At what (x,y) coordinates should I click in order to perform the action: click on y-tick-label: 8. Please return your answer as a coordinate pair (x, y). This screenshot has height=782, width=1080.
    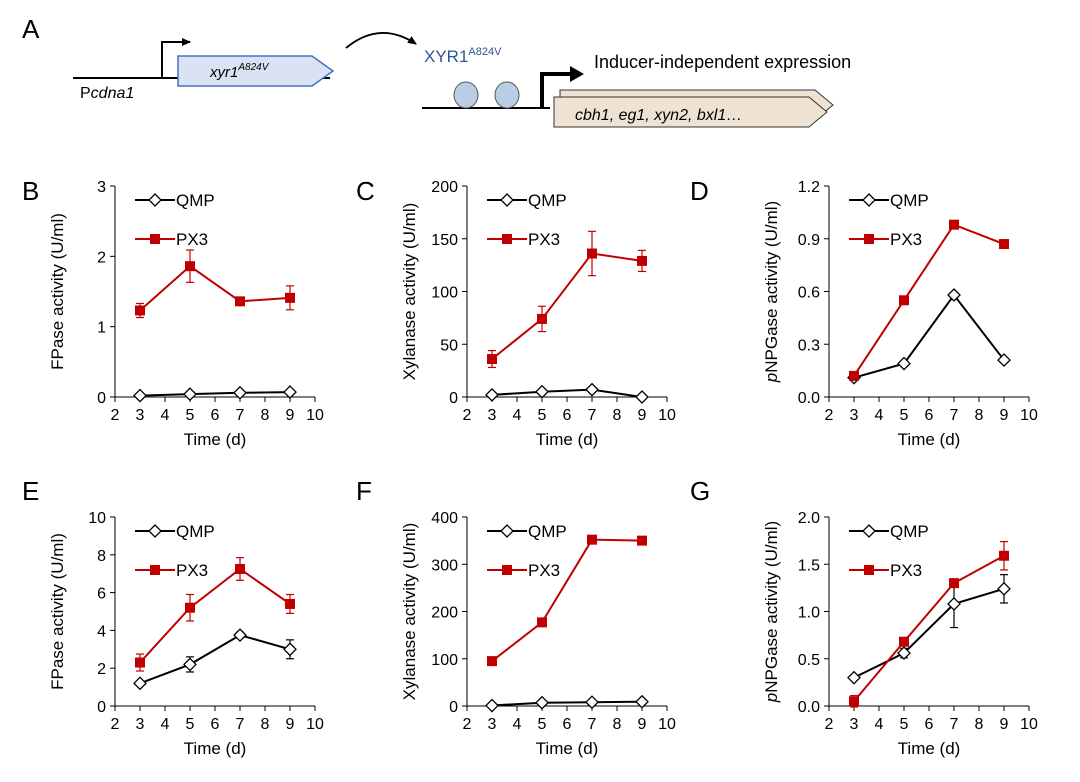
    Looking at the image, I should click on (101, 556).